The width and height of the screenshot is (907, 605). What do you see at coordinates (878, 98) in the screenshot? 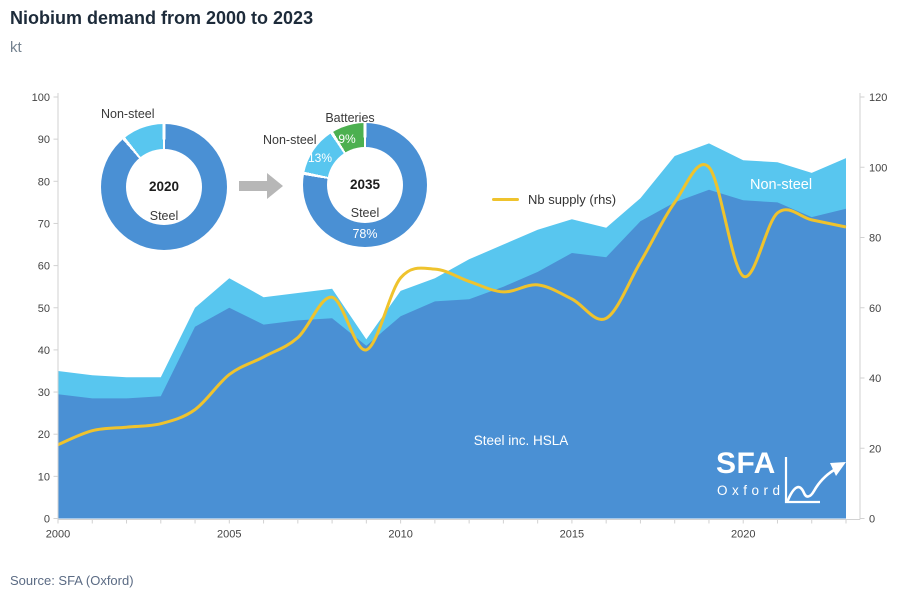
I see `y-axis-right-tick-label: 120` at bounding box center [878, 98].